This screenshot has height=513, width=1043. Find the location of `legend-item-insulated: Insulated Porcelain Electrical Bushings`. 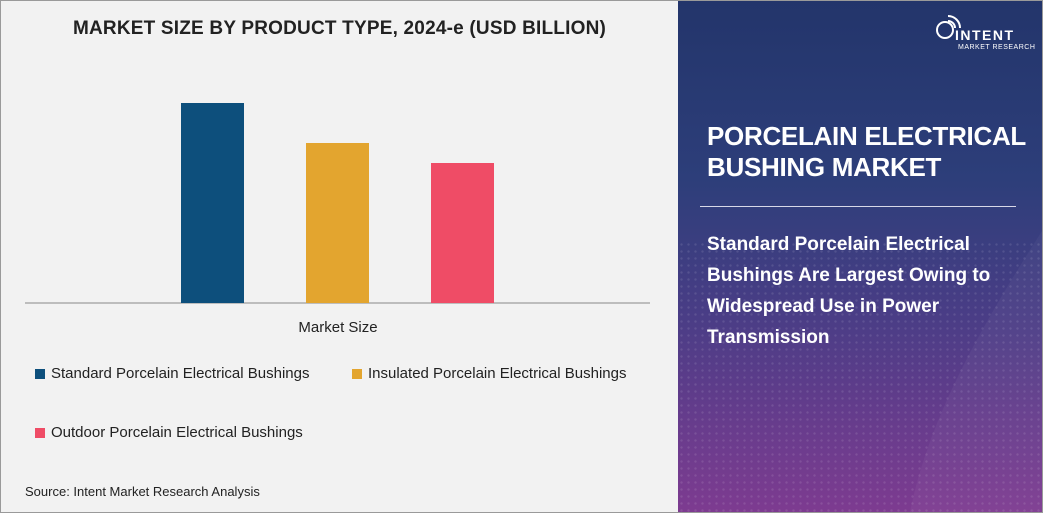

legend-item-insulated: Insulated Porcelain Electrical Bushings is located at coordinates (489, 373).